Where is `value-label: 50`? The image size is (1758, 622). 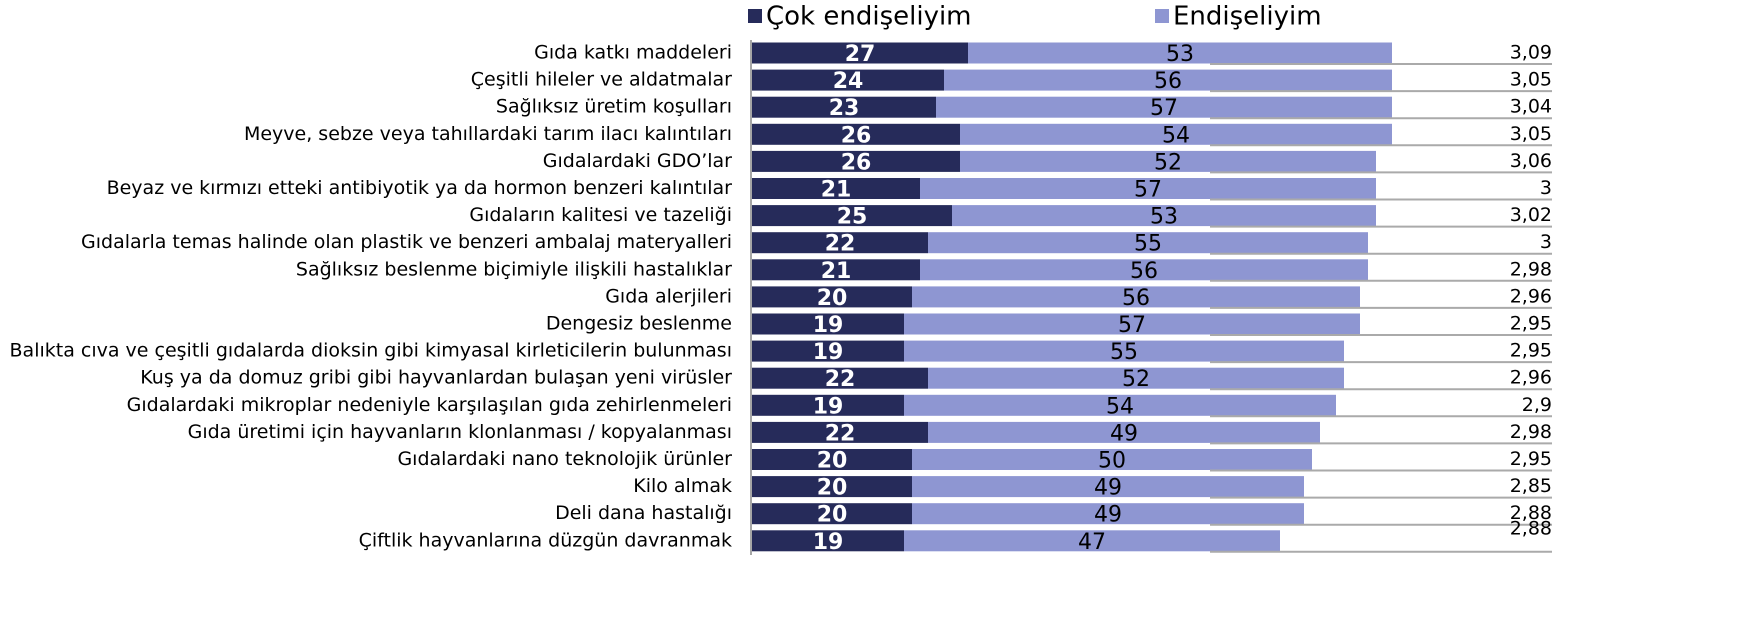 value-label: 50 is located at coordinates (1112, 461).